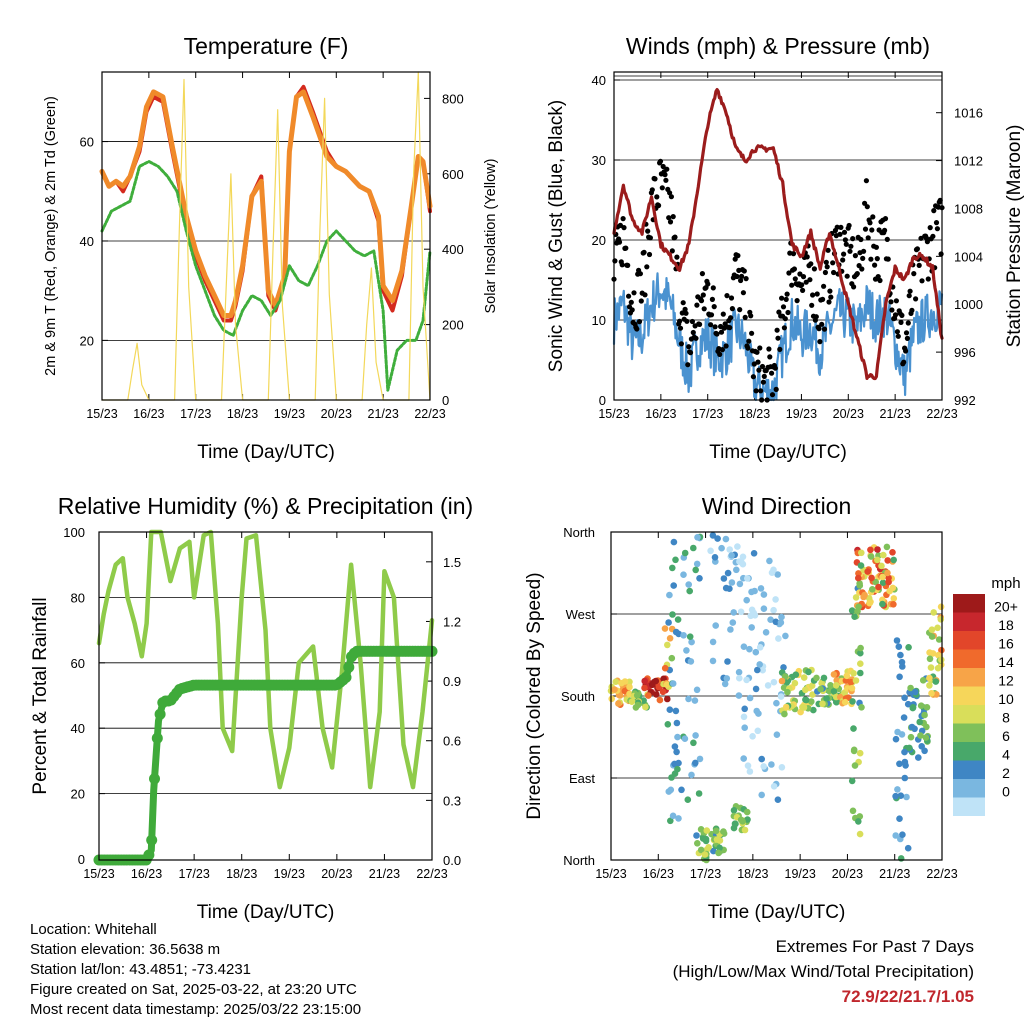  What do you see at coordinates (1006, 625) in the screenshot?
I see `colorbar-label-1: 18` at bounding box center [1006, 625].